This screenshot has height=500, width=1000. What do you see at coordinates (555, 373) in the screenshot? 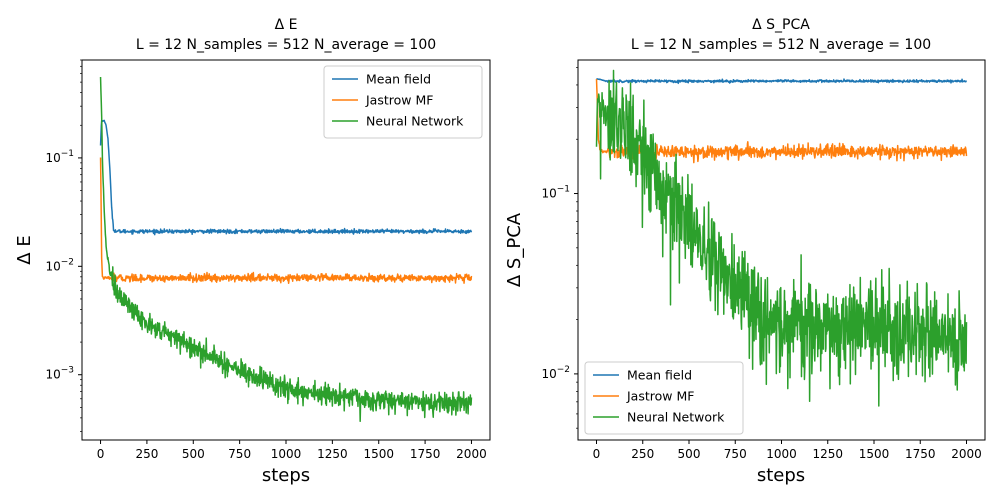
I see `right-ytick-label: 10⁻²` at bounding box center [555, 373].